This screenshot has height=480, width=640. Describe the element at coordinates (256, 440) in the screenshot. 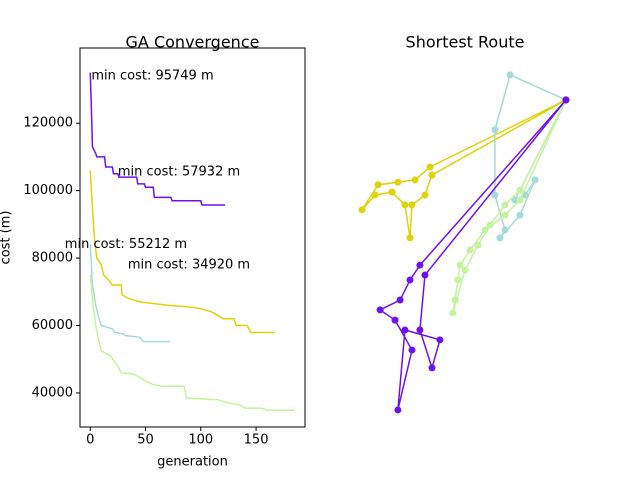

I see `x-tick-label: 150` at that location.